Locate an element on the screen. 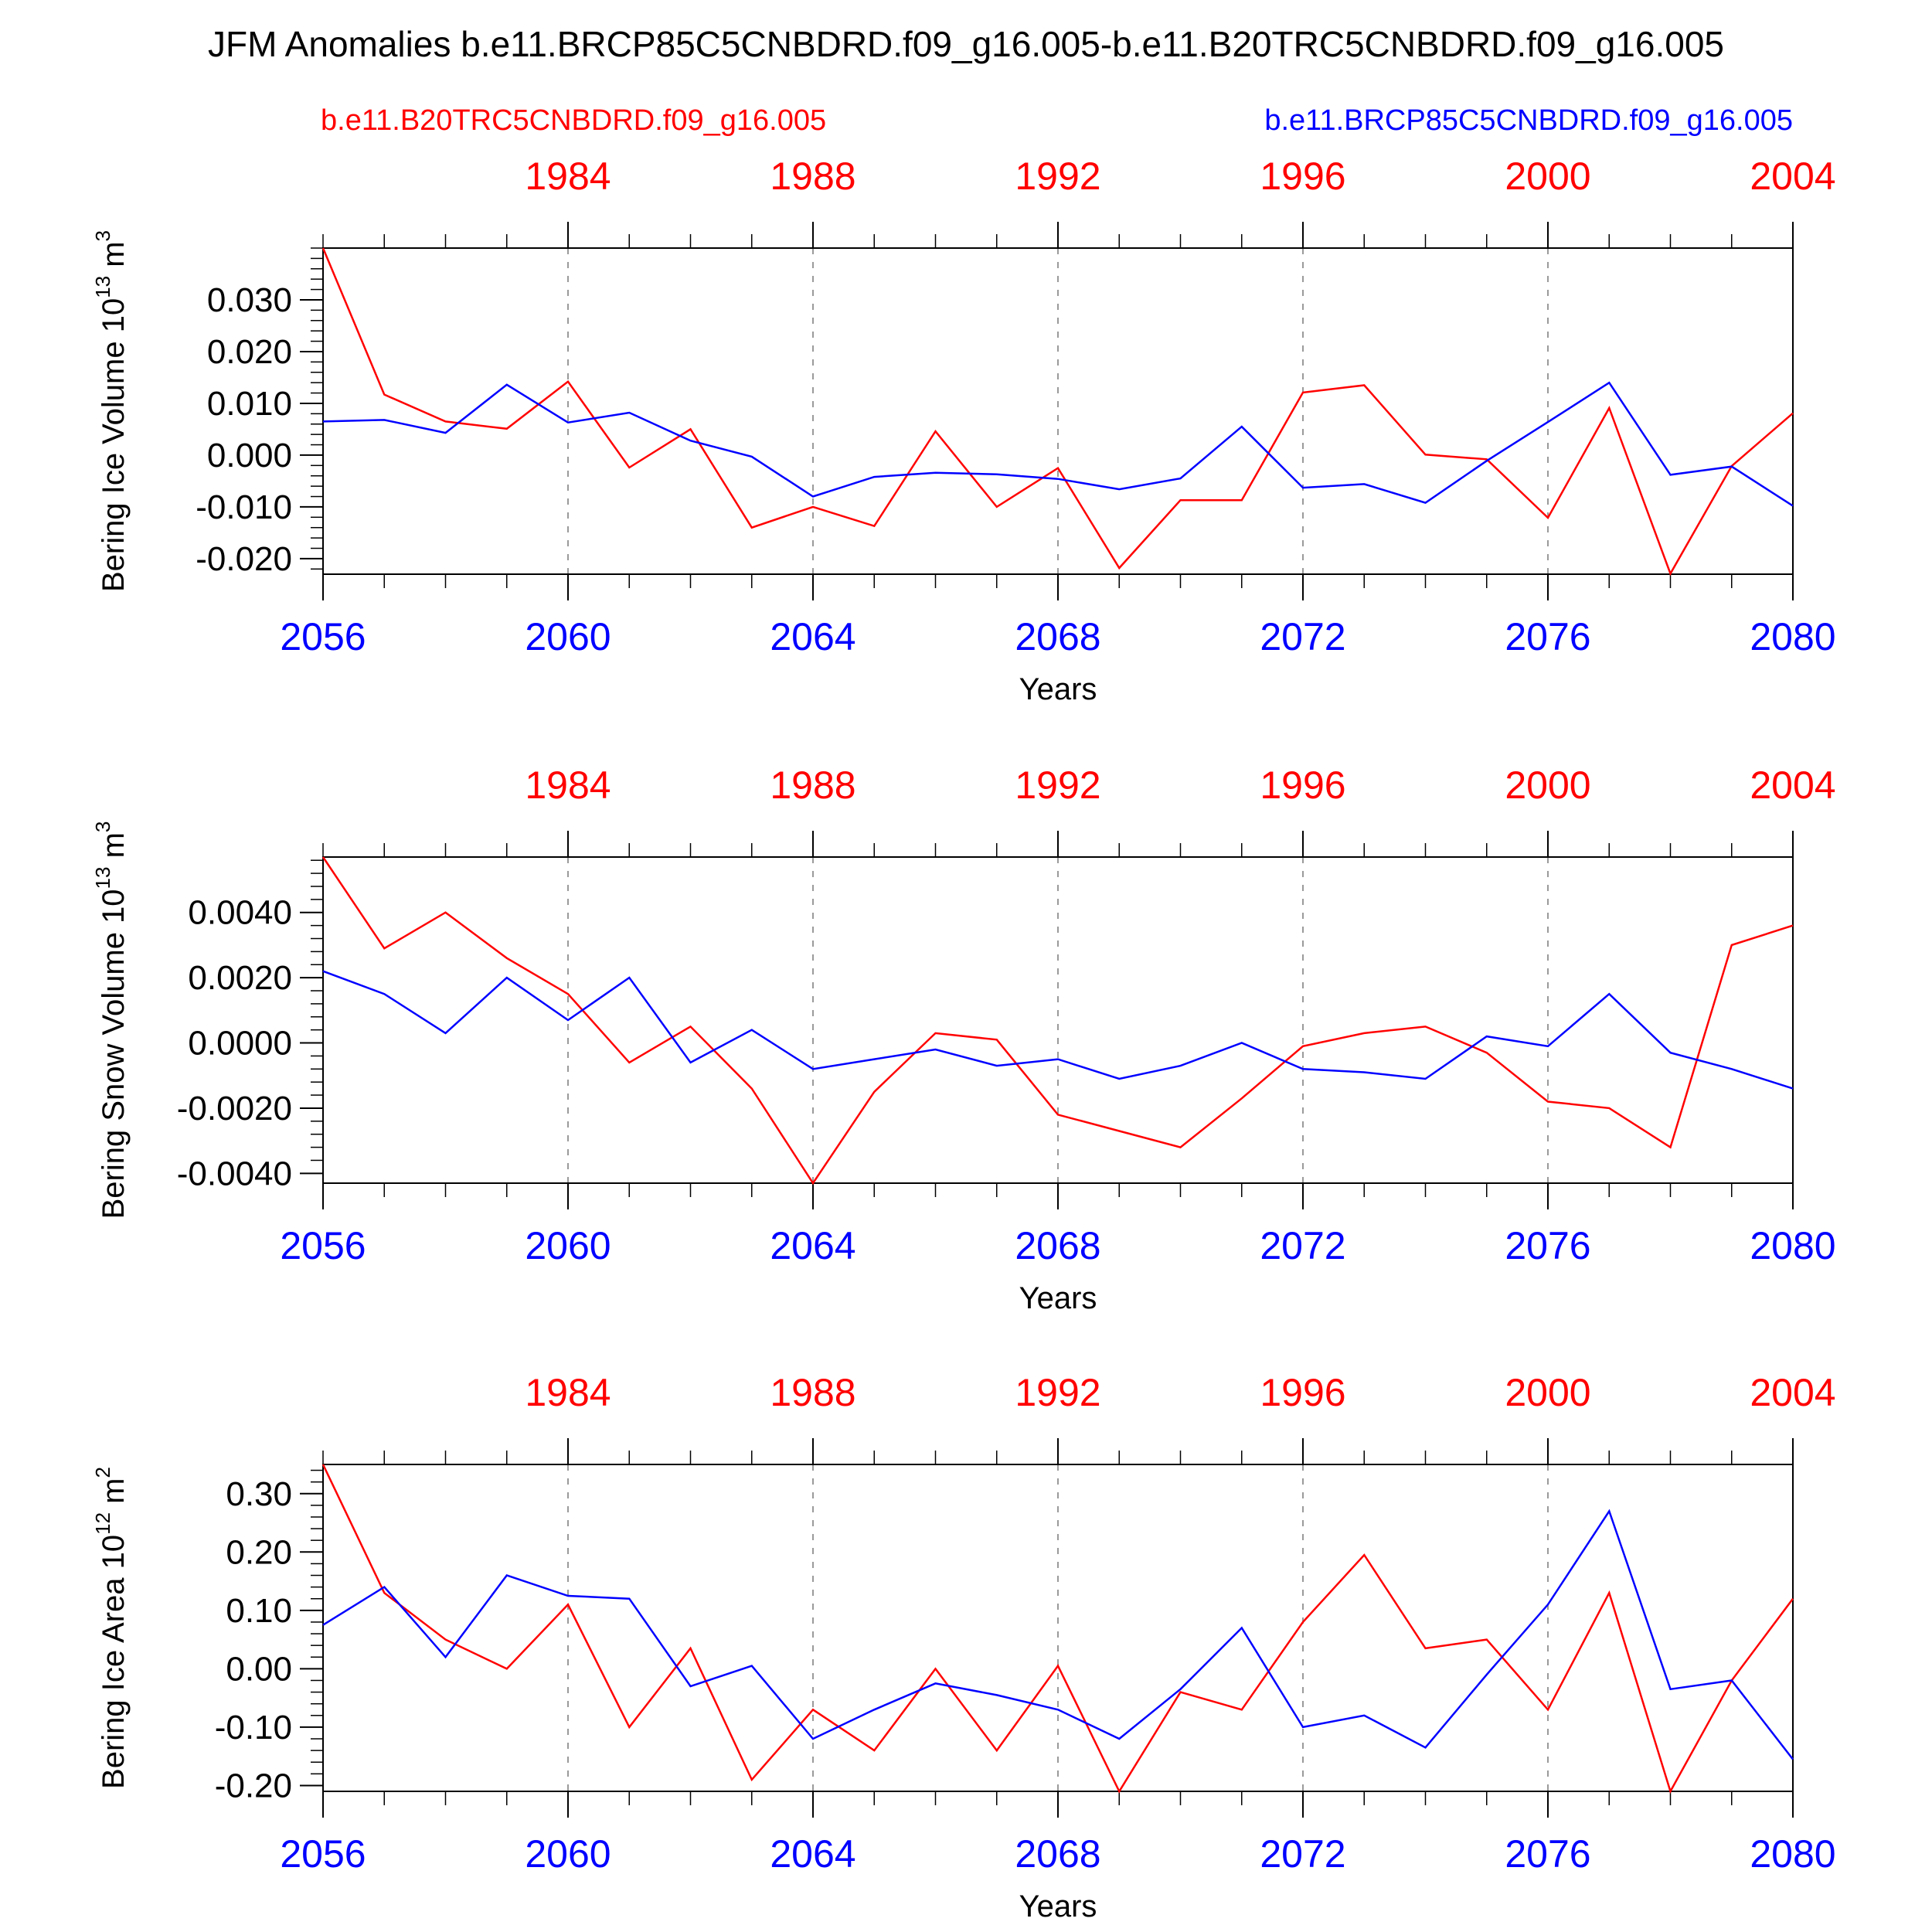 The image size is (1932, 1932). y-tick-label: 0.0000 is located at coordinates (240, 1044).